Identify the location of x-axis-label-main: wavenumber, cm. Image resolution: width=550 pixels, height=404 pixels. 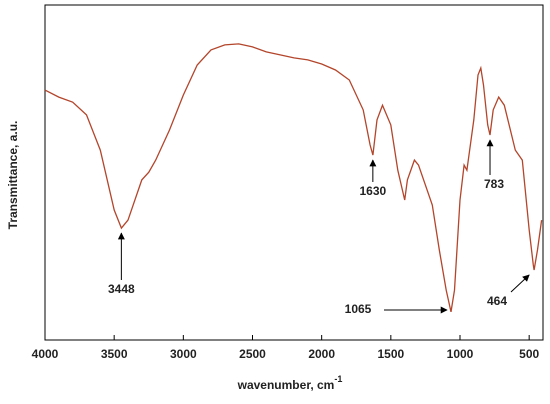
(286, 385).